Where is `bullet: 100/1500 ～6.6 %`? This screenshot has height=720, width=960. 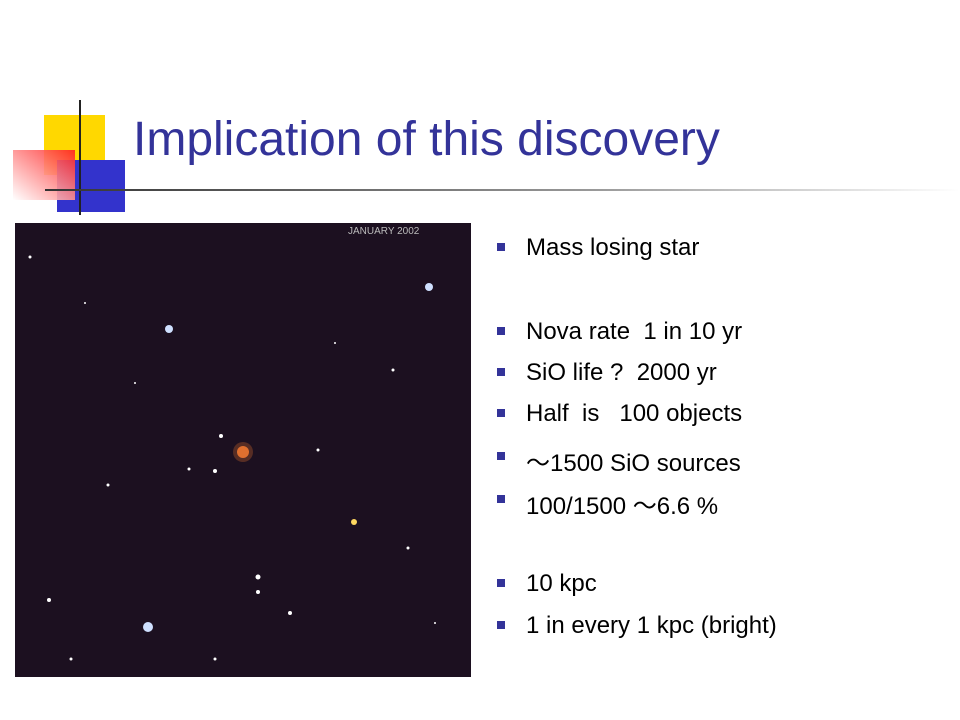 bullet: 100/1500 ～6.6 % is located at coordinates (607, 503).